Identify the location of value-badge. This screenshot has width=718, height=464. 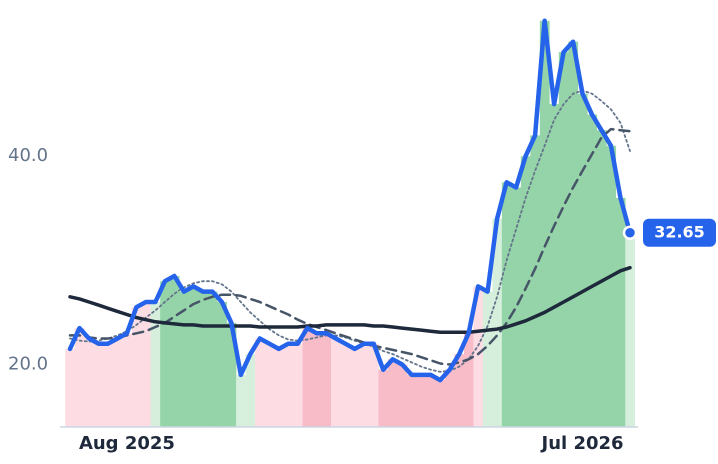
(679, 232).